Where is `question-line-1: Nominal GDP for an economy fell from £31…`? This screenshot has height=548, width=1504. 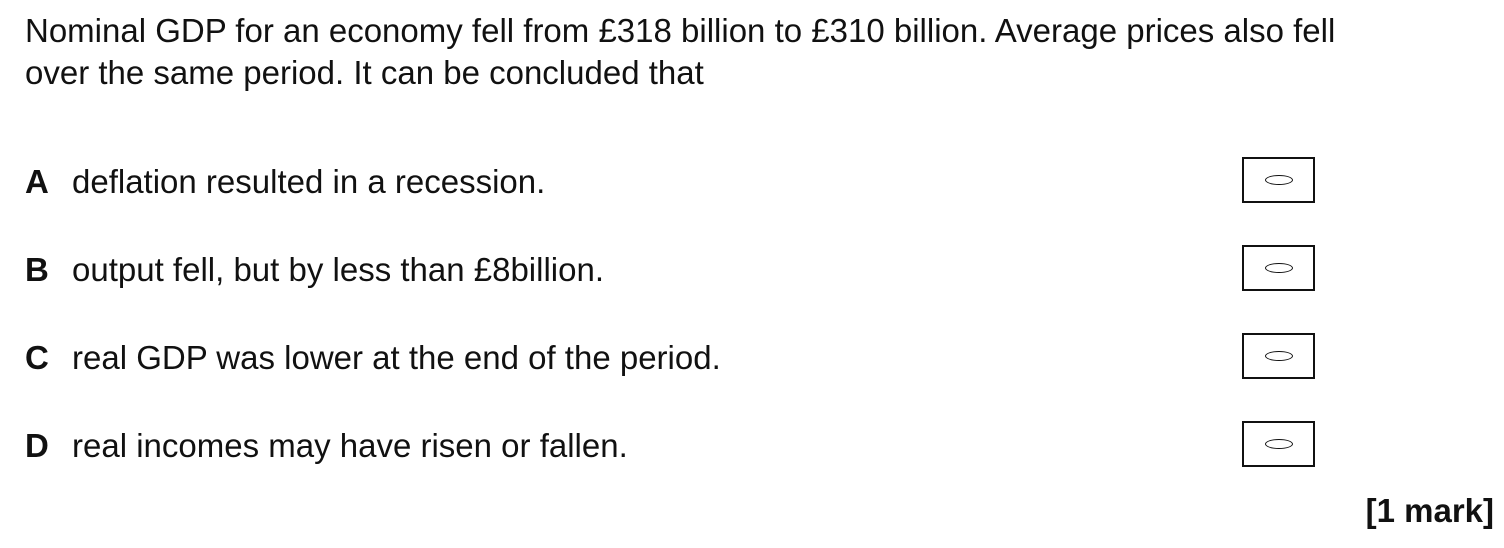
question-line-1: Nominal GDP for an economy fell from £31… is located at coordinates (680, 30).